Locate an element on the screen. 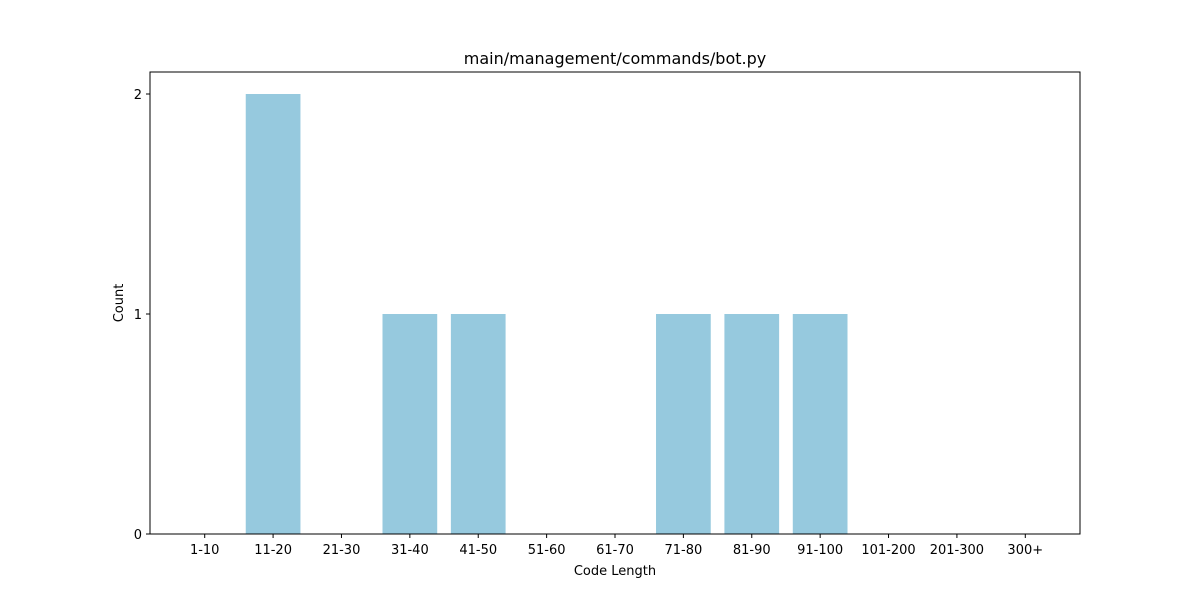  x-tick-label: 201-300 is located at coordinates (957, 550).